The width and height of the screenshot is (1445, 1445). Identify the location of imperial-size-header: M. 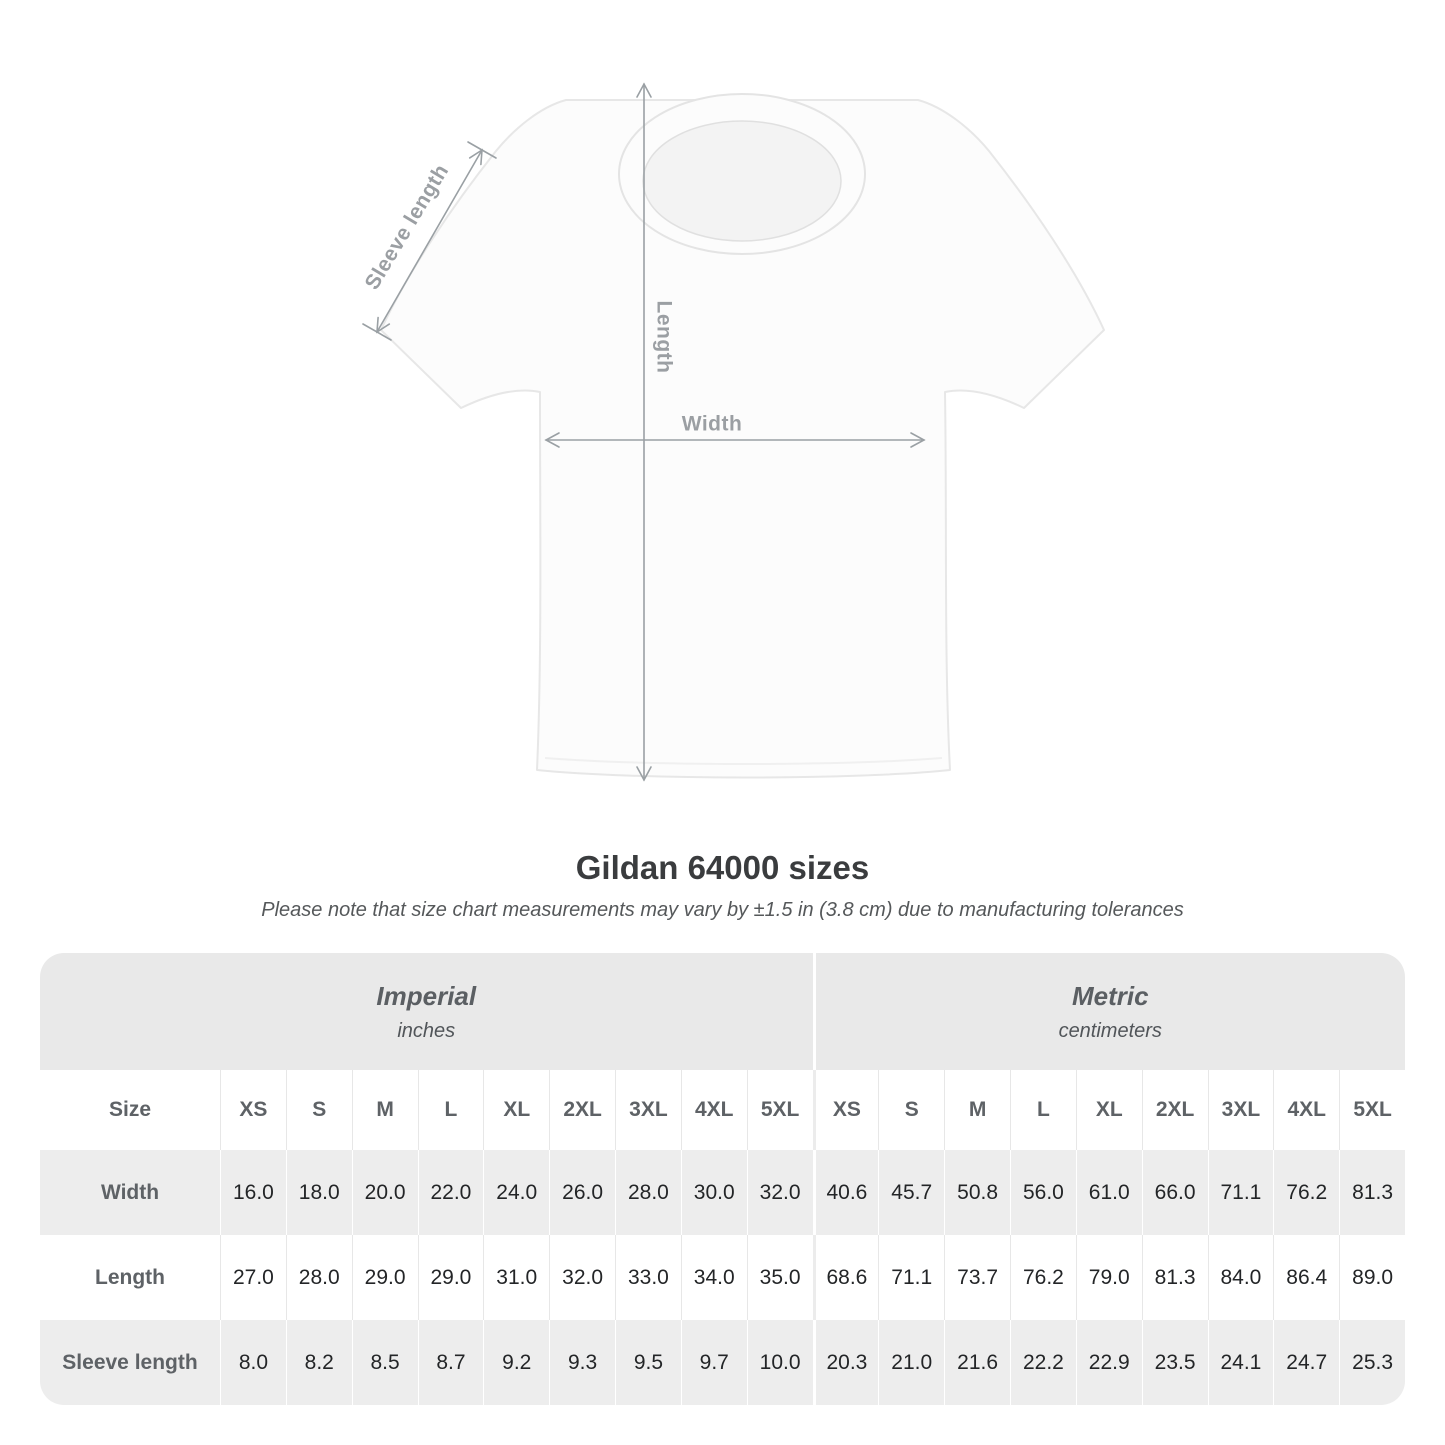
(384, 1110).